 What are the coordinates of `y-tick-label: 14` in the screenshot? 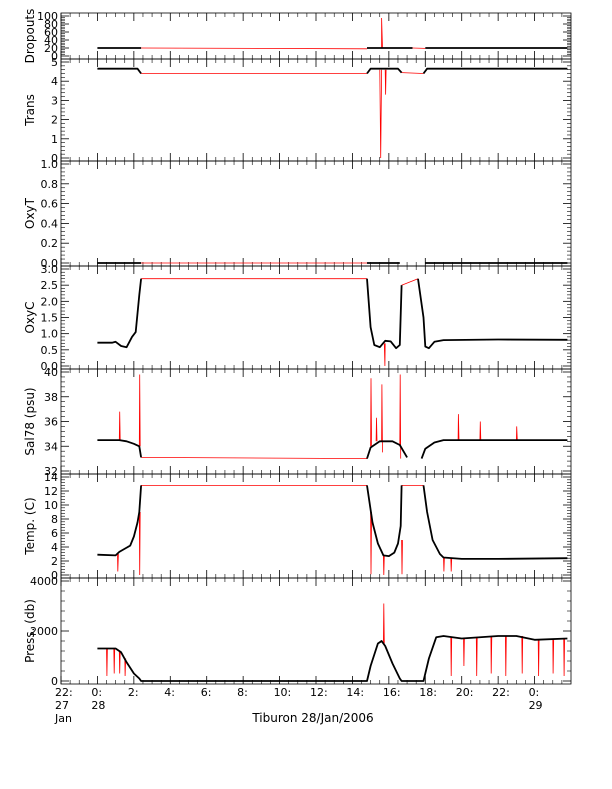 It's located at (51, 477).